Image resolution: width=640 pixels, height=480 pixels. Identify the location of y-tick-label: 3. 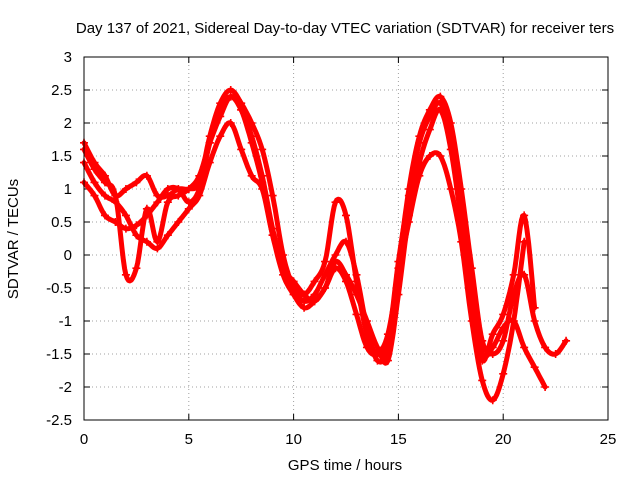
(68, 57).